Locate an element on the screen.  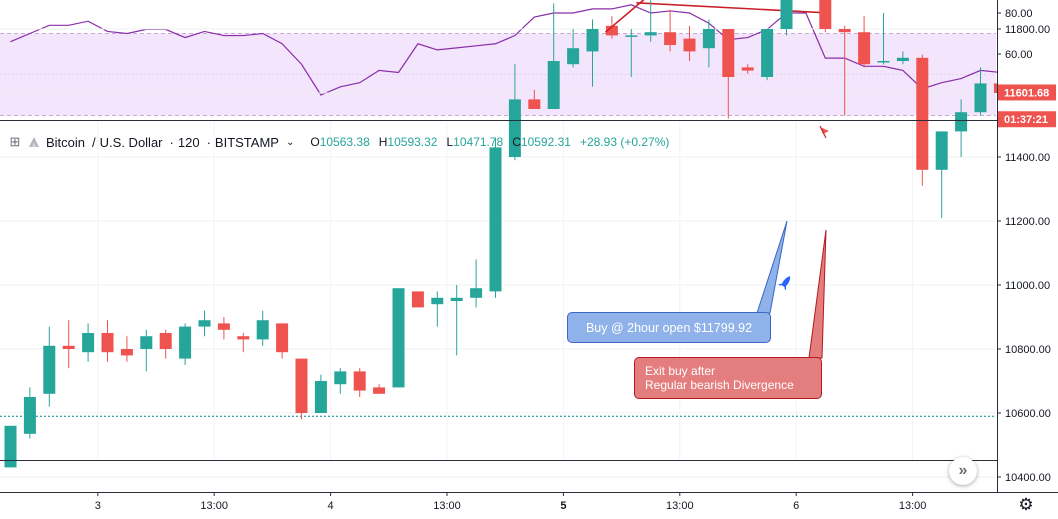
buy-callout: Buy @ 2hour open $11799.92 is located at coordinates (669, 327).